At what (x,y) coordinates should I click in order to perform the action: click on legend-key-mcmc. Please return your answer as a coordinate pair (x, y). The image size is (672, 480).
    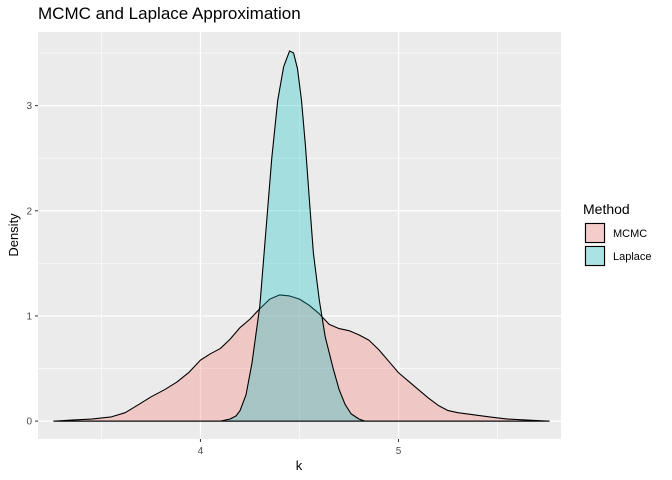
    Looking at the image, I should click on (595, 233).